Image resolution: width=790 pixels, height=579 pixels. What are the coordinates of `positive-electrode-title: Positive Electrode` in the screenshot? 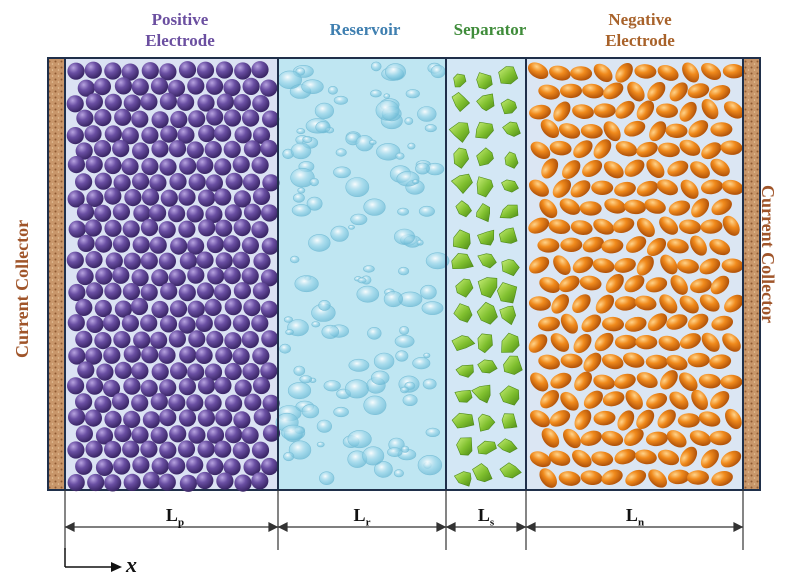 It's located at (180, 30).